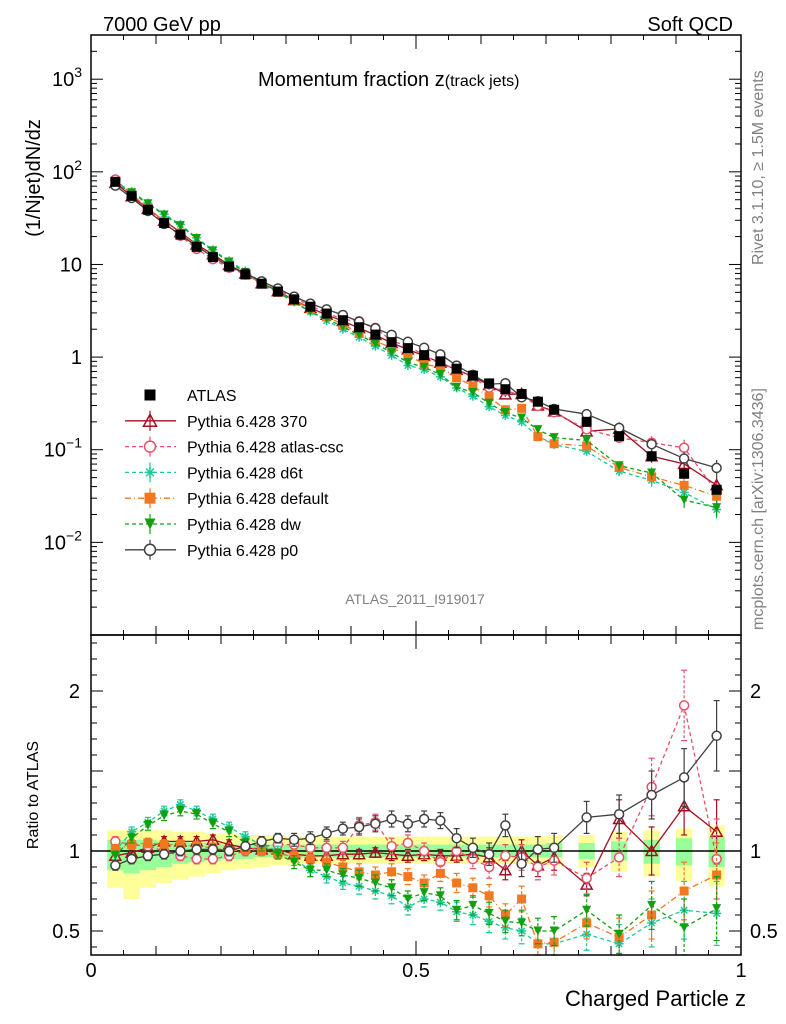  I want to click on series-pythia-6-428-d6t-ratio, so click(416, 877).